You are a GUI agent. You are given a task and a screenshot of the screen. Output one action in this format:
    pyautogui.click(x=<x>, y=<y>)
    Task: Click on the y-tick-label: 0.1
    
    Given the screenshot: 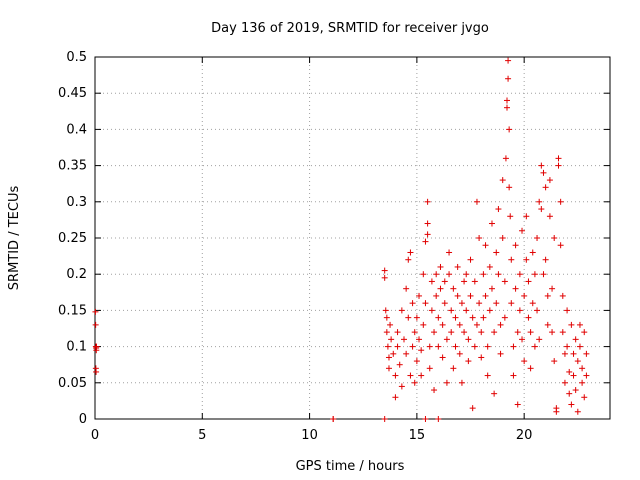 What is the action you would take?
    pyautogui.click(x=76, y=347)
    